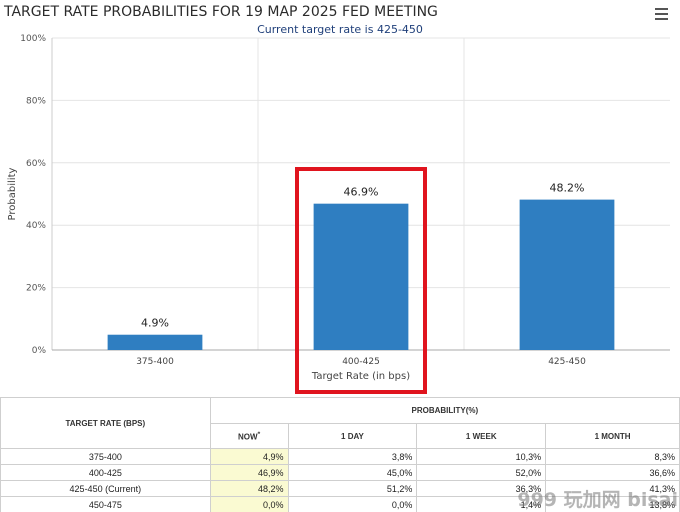 The width and height of the screenshot is (680, 512). Describe the element at coordinates (361, 192) in the screenshot. I see `data-label: 46.9%` at that location.